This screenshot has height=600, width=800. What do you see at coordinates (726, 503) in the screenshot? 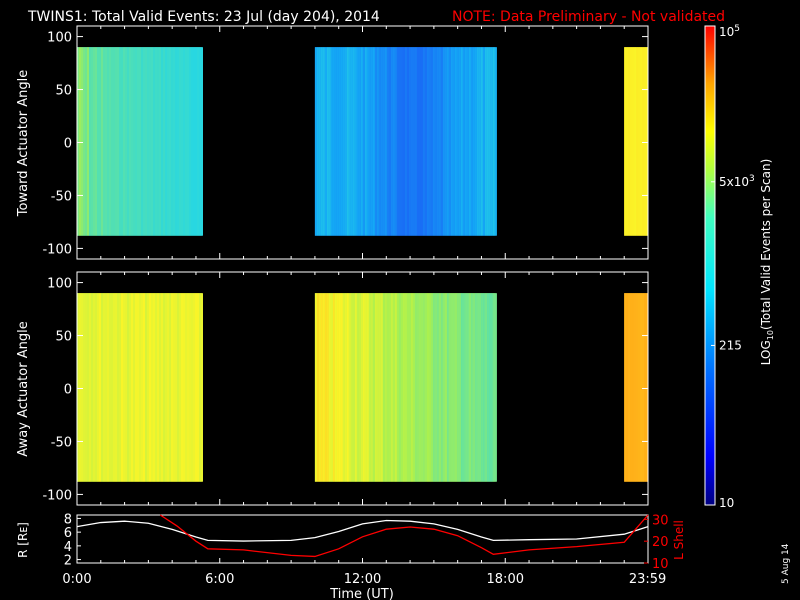
I see `colorbar-tick-label: 10` at bounding box center [726, 503].